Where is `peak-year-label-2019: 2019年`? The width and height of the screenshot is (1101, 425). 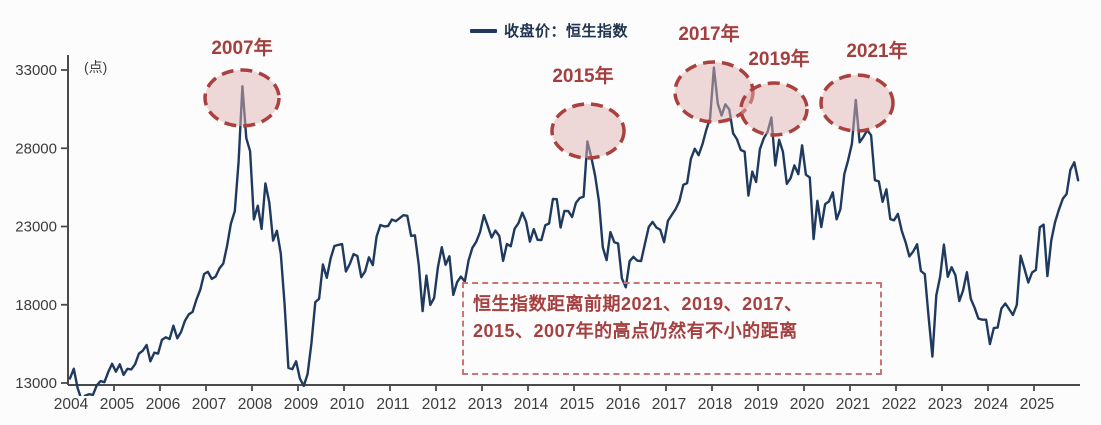 peak-year-label-2019: 2019年 is located at coordinates (778, 58).